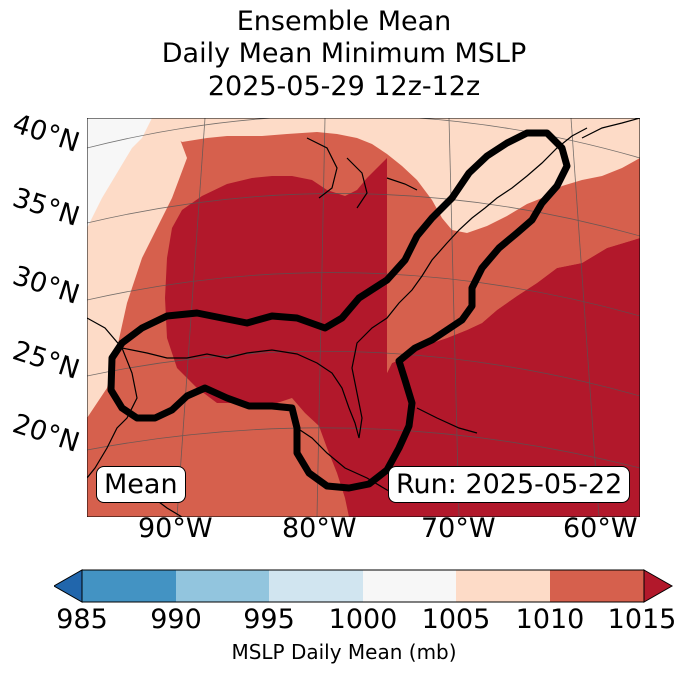  I want to click on lat-label-40: 40°N, so click(46, 133).